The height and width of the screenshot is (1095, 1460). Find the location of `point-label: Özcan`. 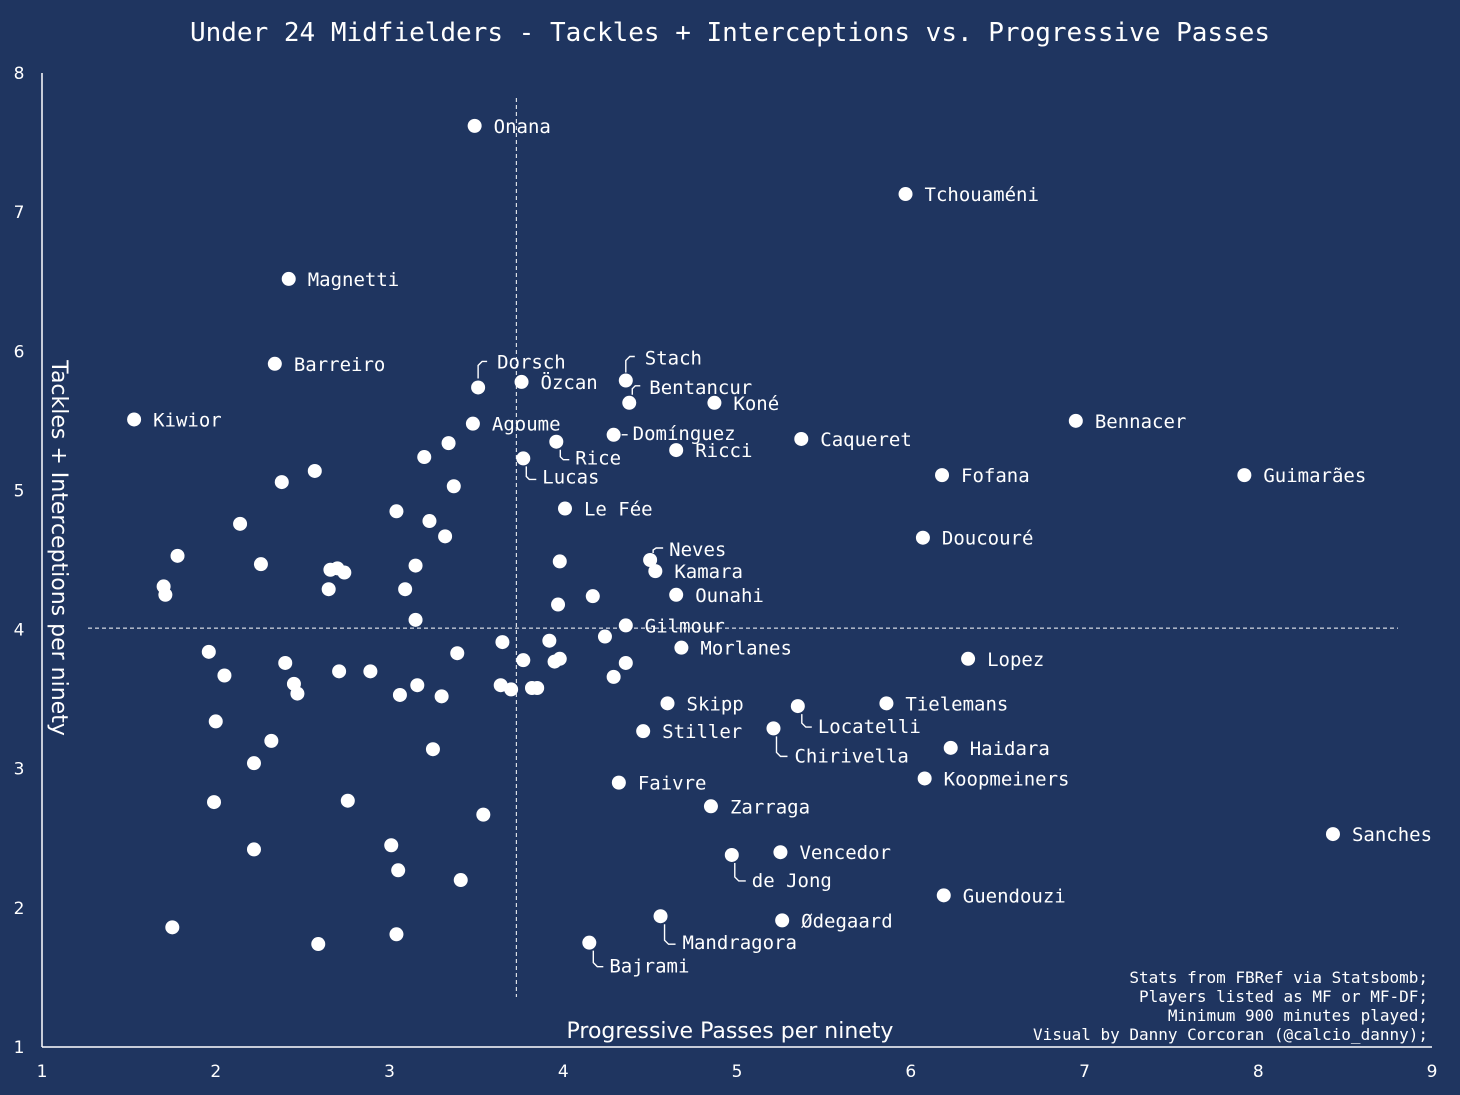

point-label: Özcan is located at coordinates (569, 382).